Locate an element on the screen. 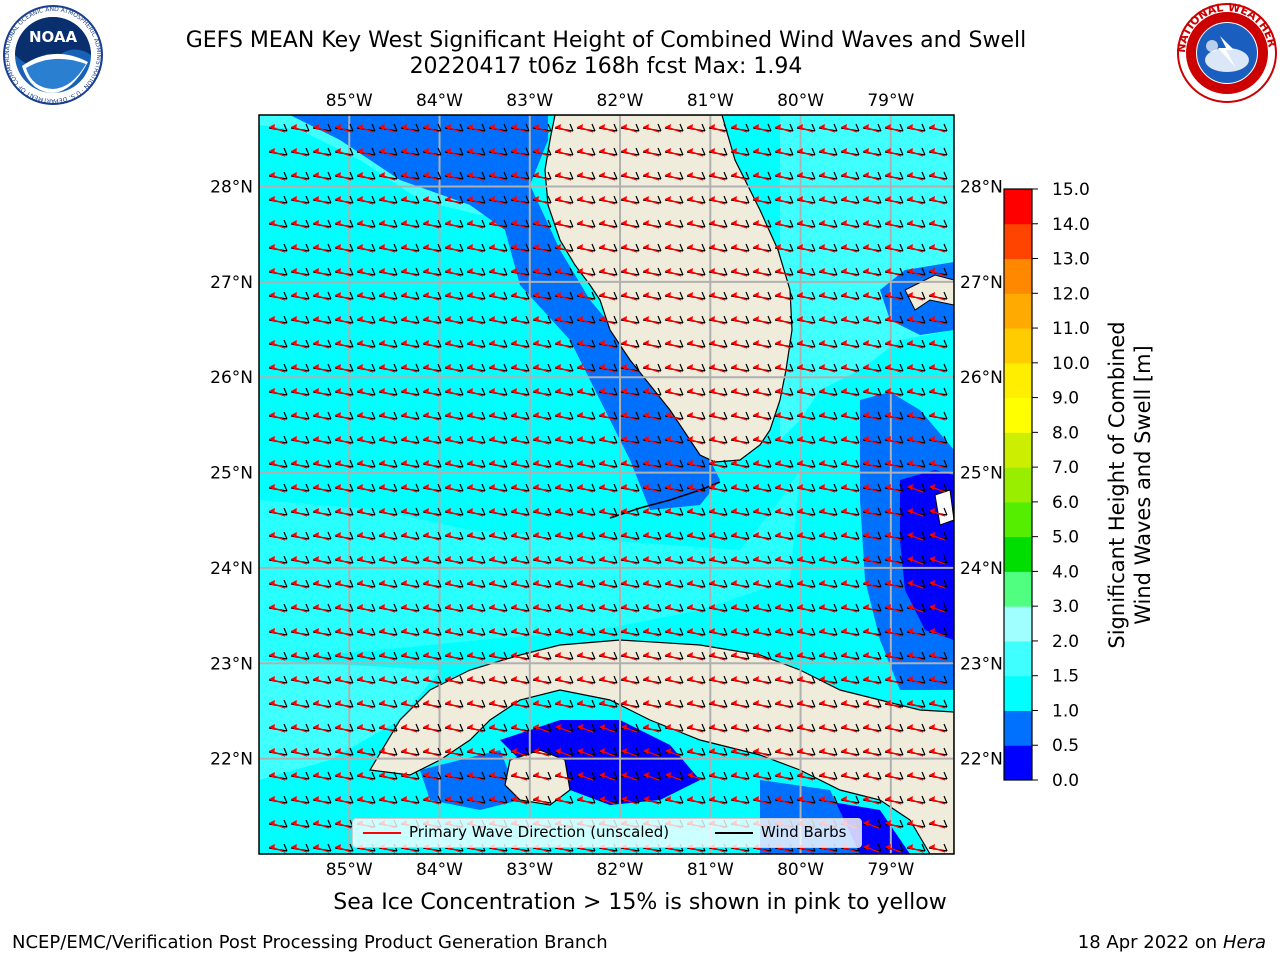 This screenshot has width=1280, height=960. colorbar-segment is located at coordinates (1018, 519).